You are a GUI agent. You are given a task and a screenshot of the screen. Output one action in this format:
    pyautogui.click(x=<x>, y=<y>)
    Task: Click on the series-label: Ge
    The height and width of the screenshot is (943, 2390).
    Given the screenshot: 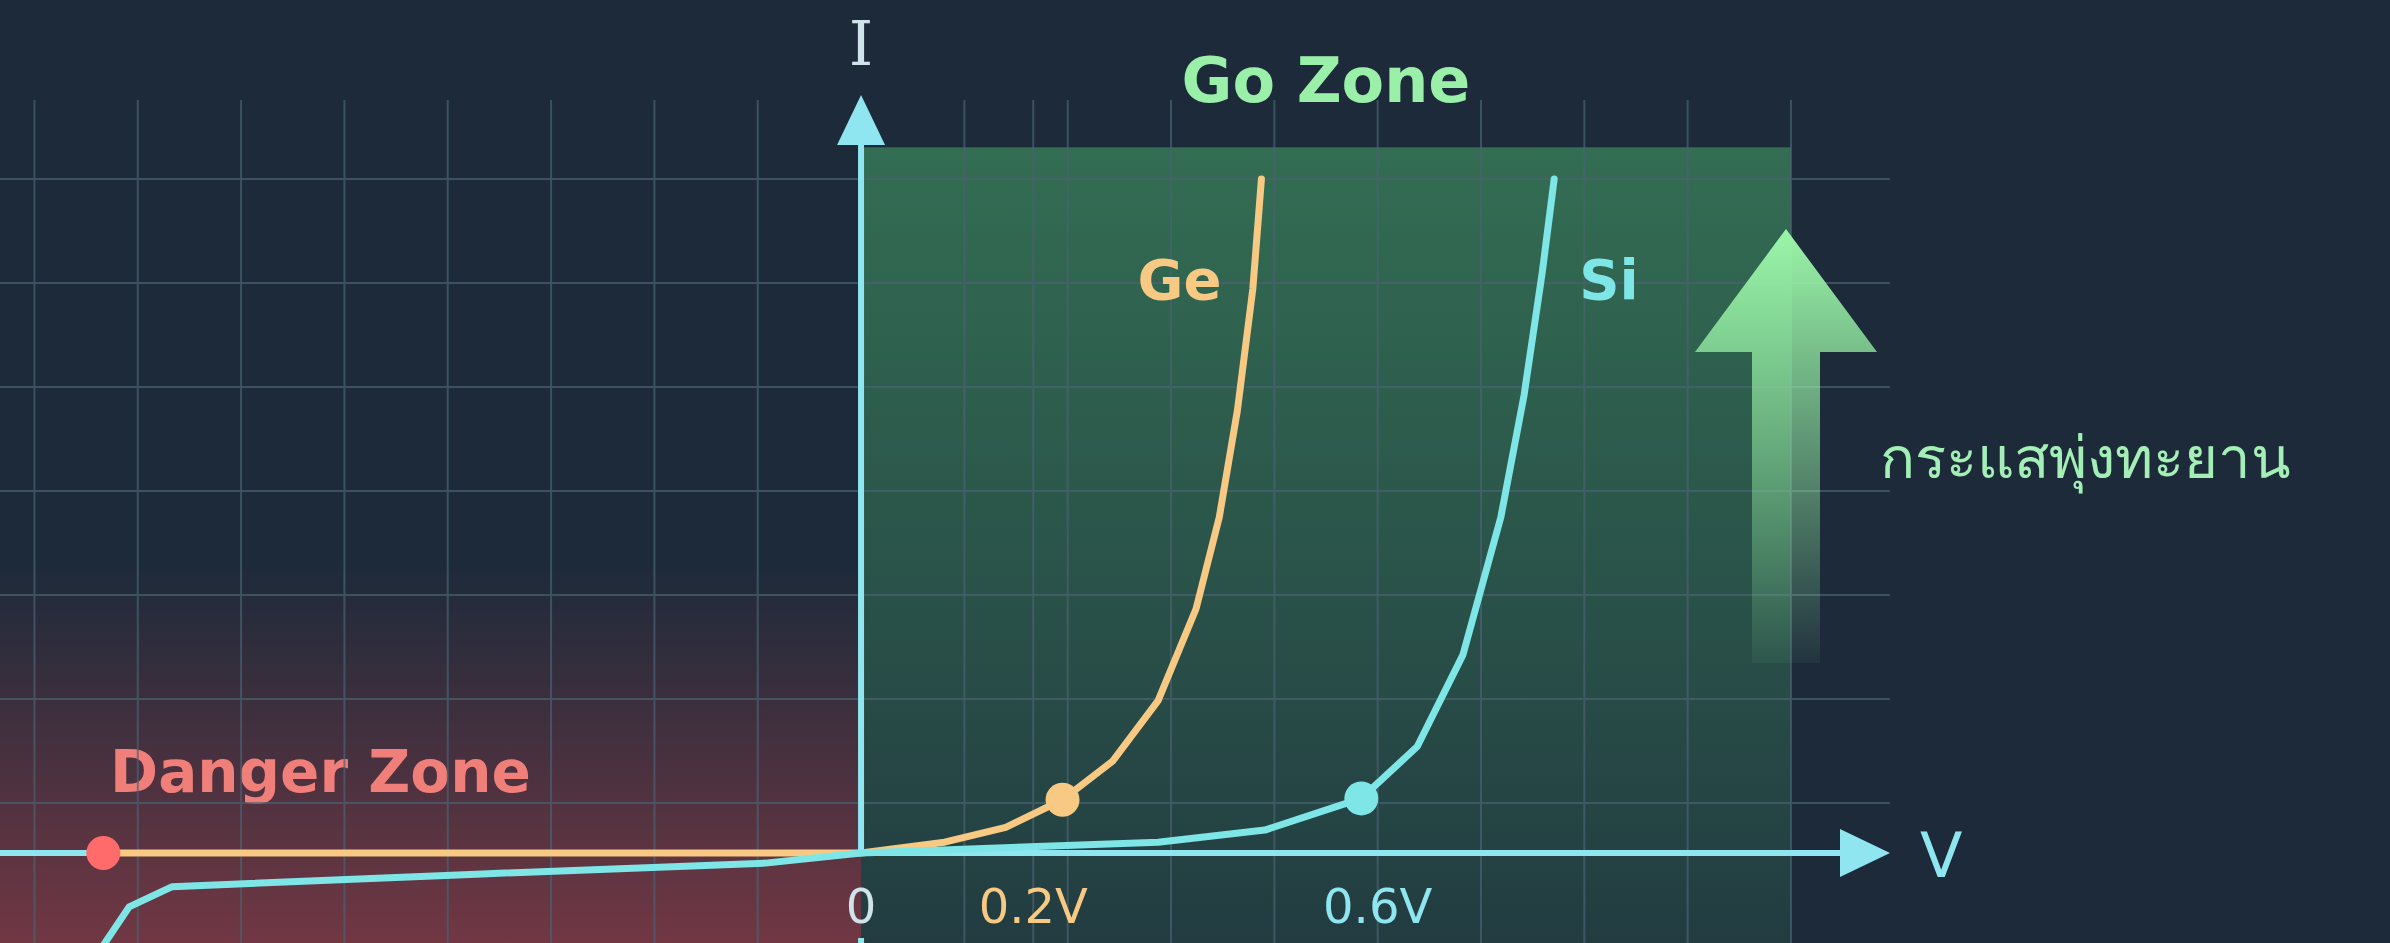 What is the action you would take?
    pyautogui.click(x=1179, y=279)
    